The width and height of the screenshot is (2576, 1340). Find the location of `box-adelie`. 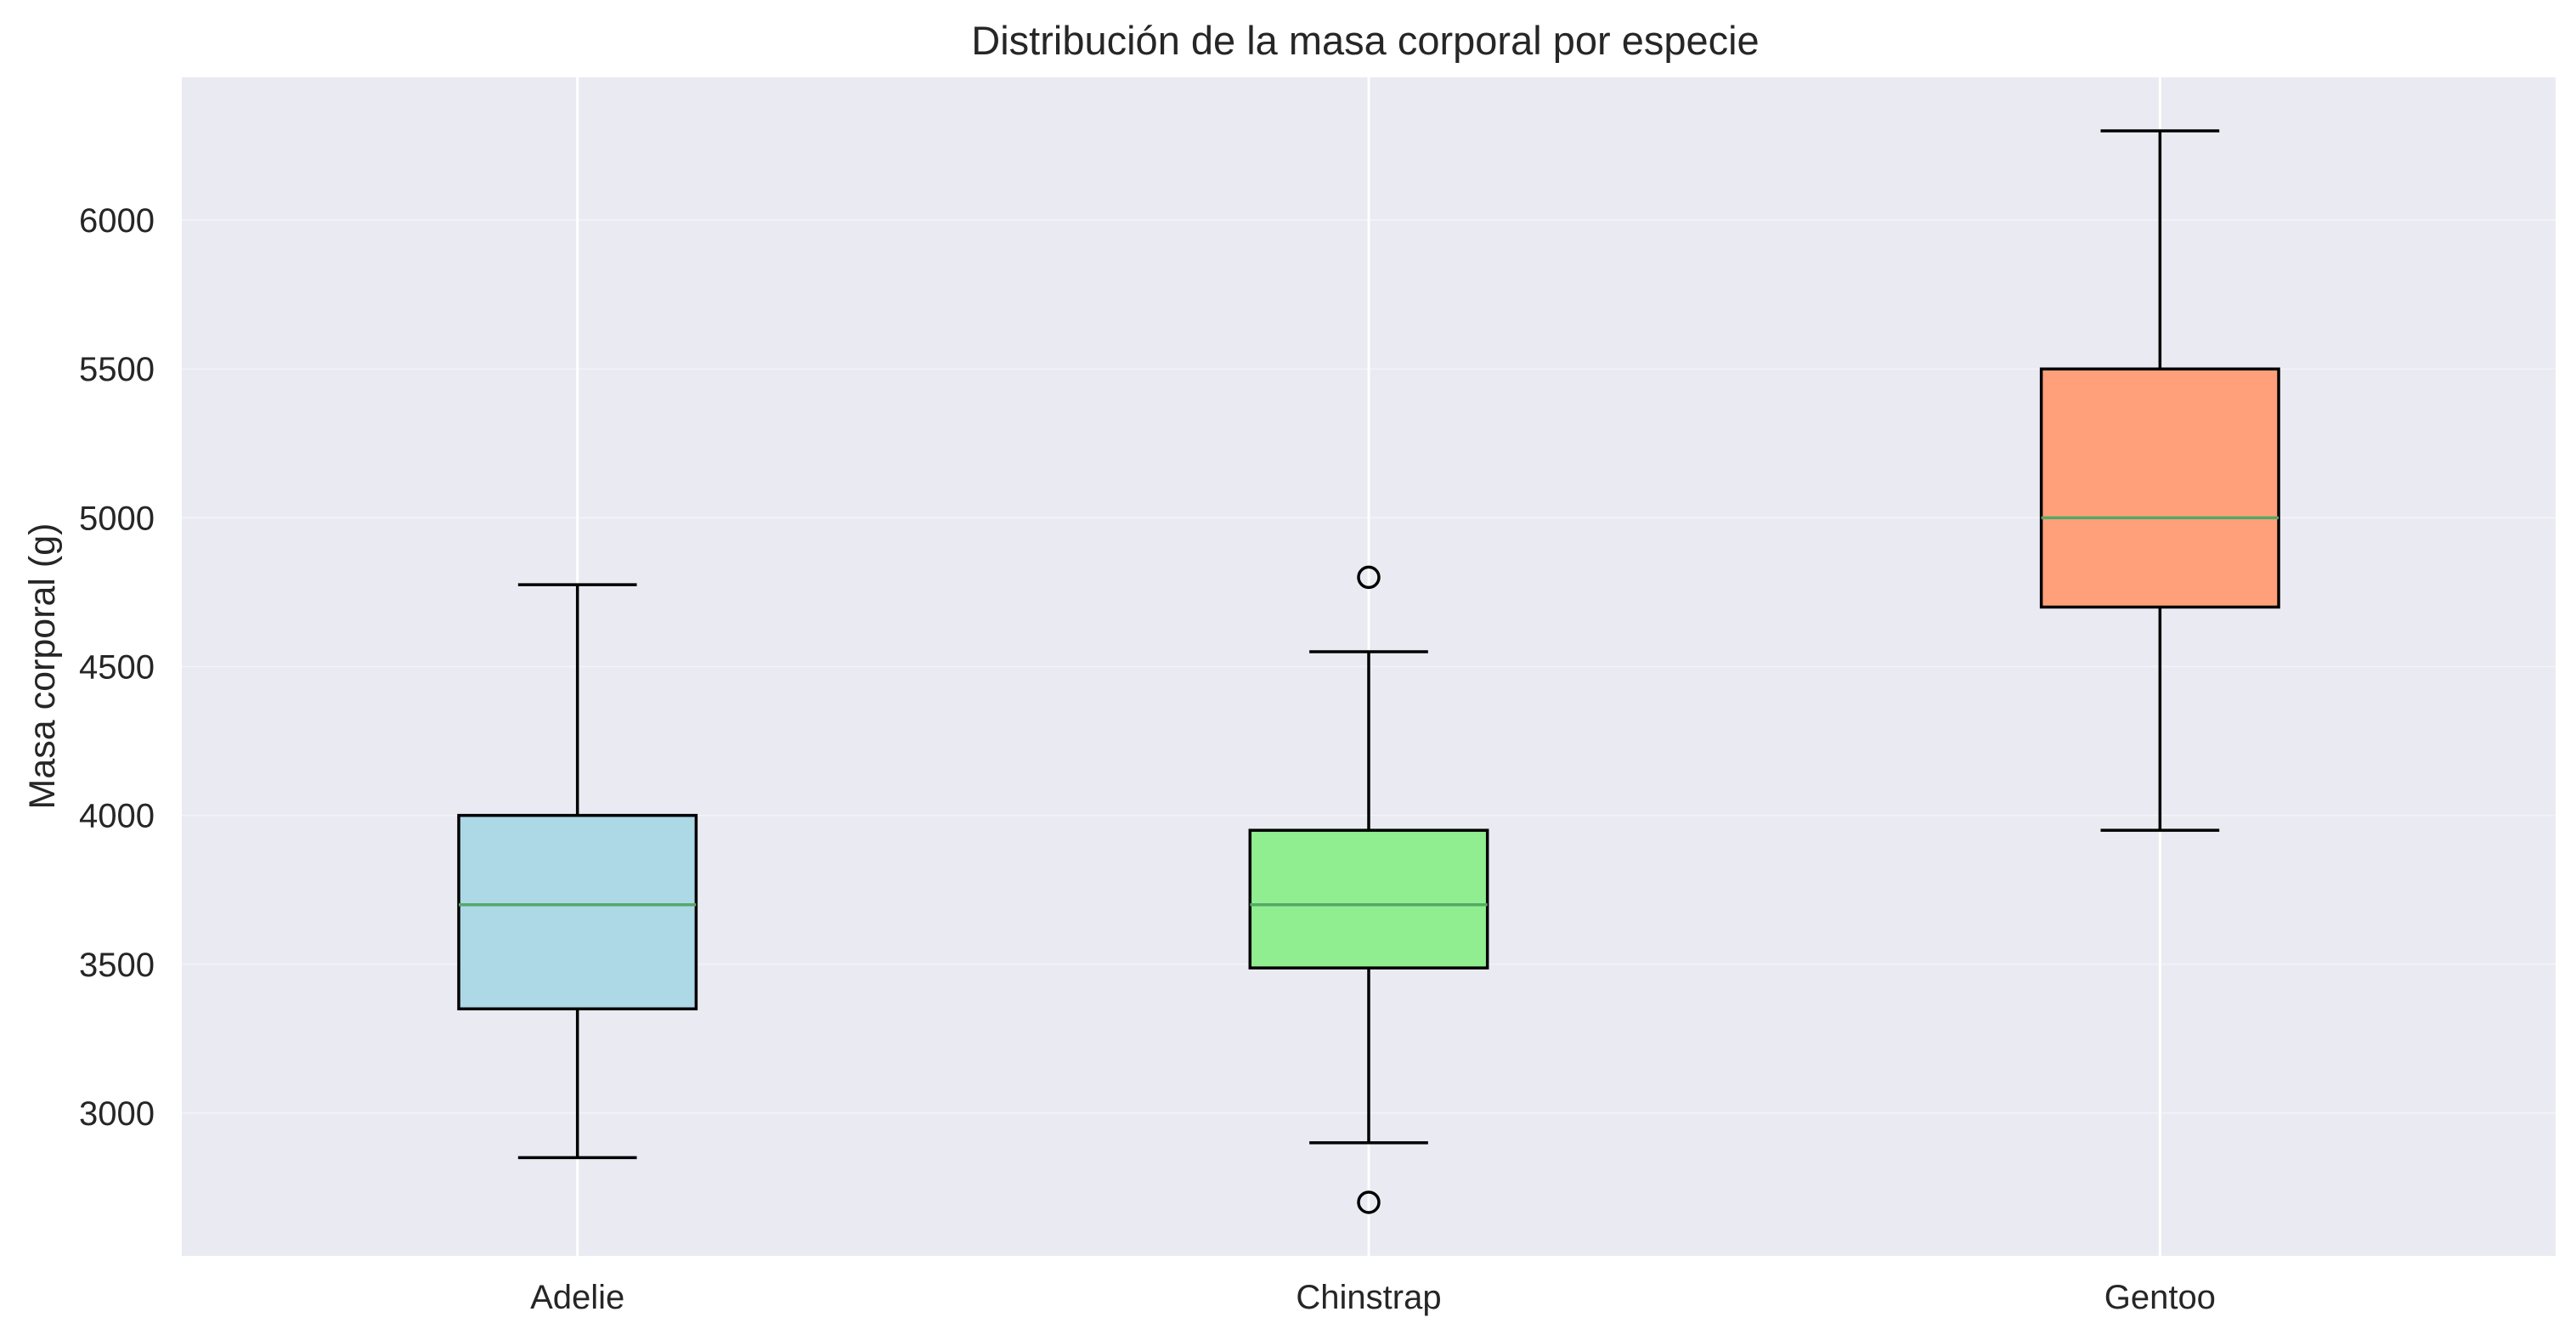

box-adelie is located at coordinates (577, 872).